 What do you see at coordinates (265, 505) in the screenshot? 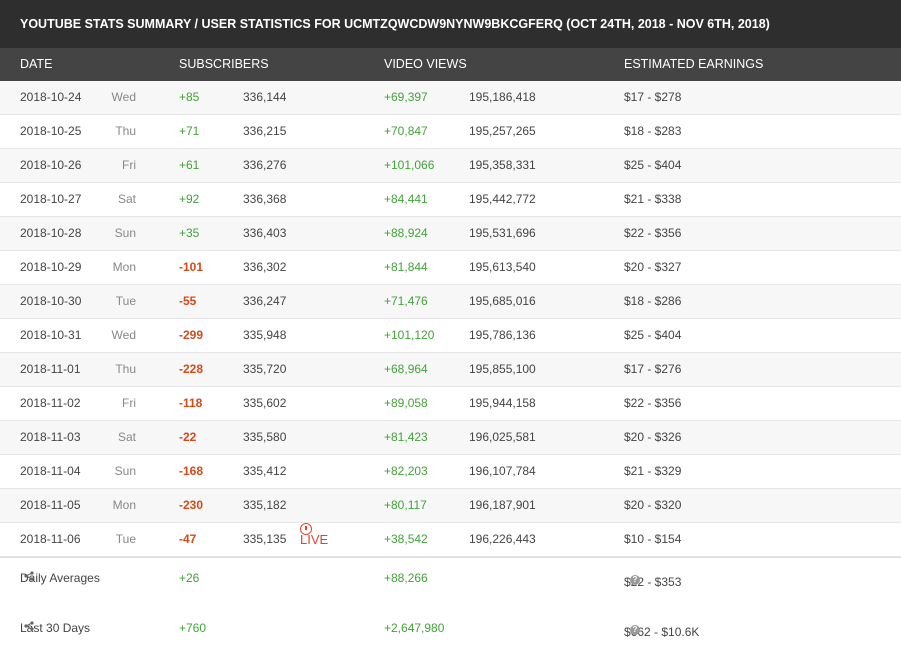
I see `row-subscribers: 335,182` at bounding box center [265, 505].